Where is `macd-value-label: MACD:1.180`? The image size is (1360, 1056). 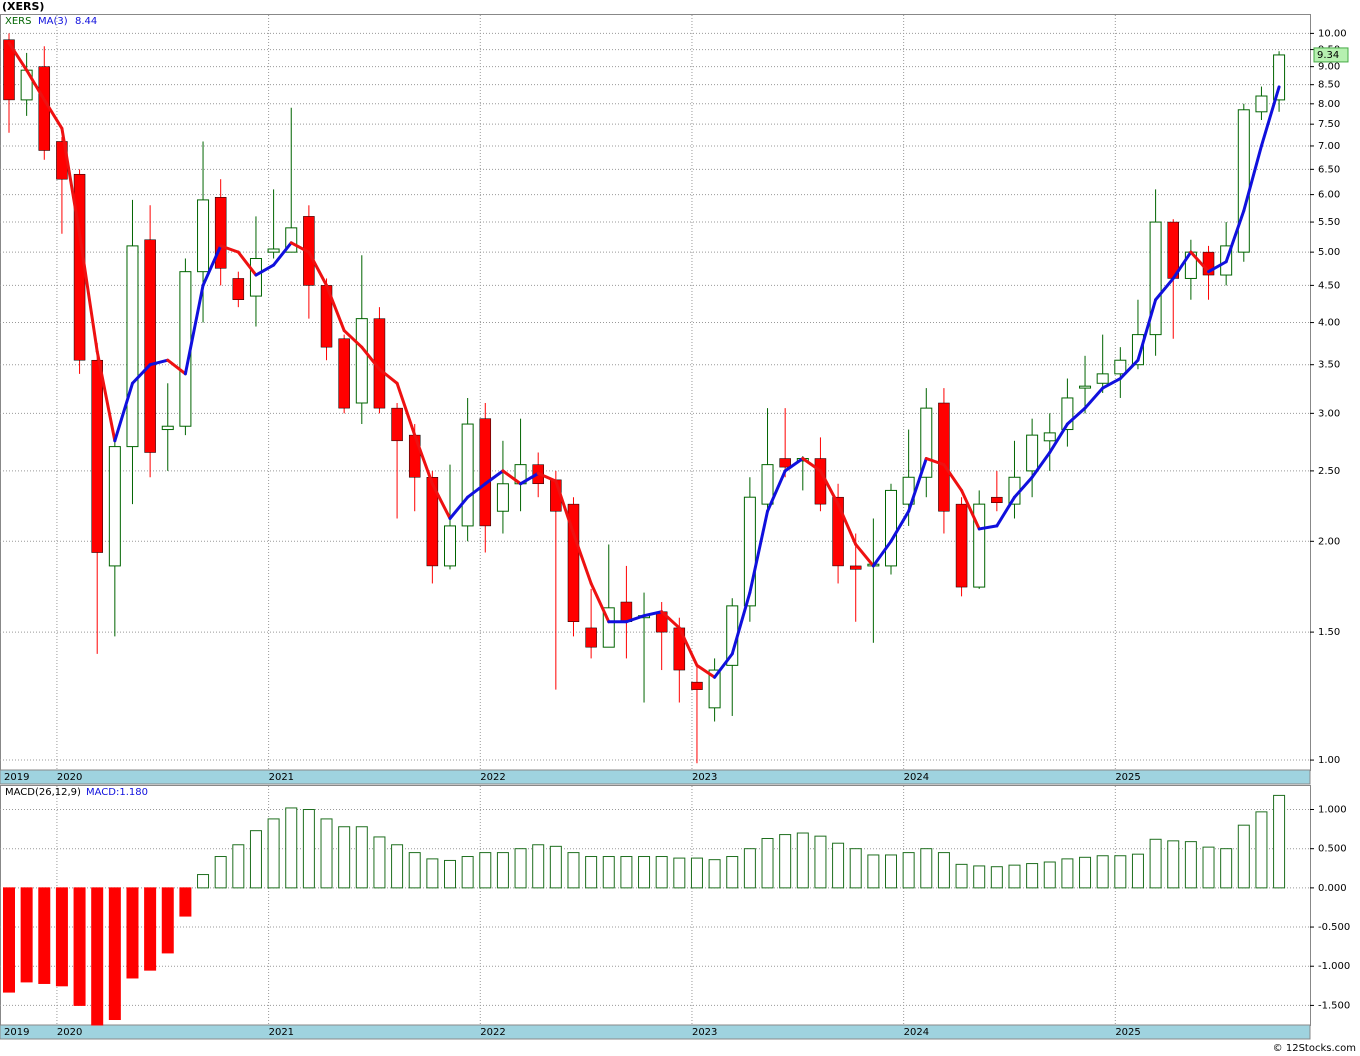 macd-value-label: MACD:1.180 is located at coordinates (117, 792).